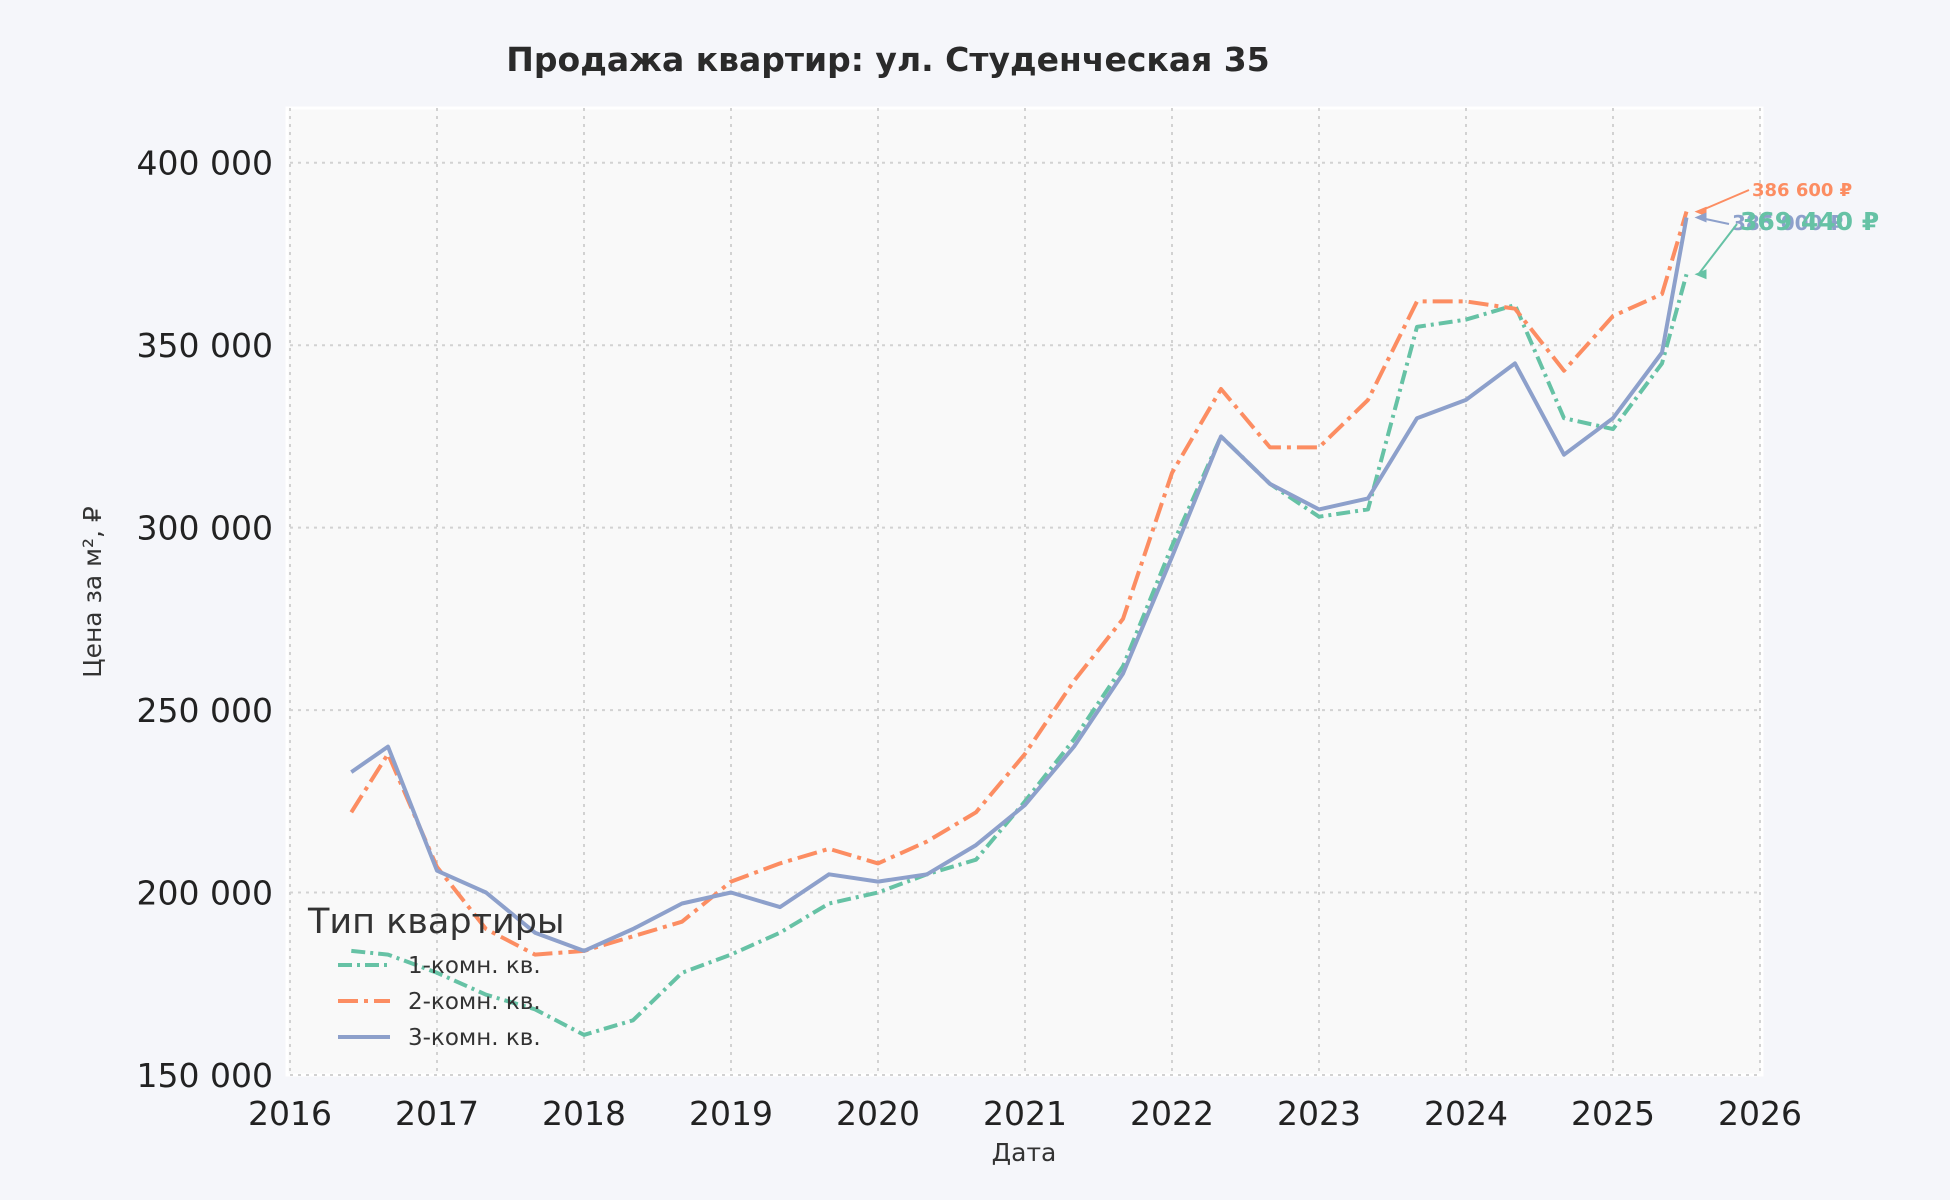 The width and height of the screenshot is (1950, 1200). What do you see at coordinates (205, 528) in the screenshot?
I see `y-tick-label: 300 000` at bounding box center [205, 528].